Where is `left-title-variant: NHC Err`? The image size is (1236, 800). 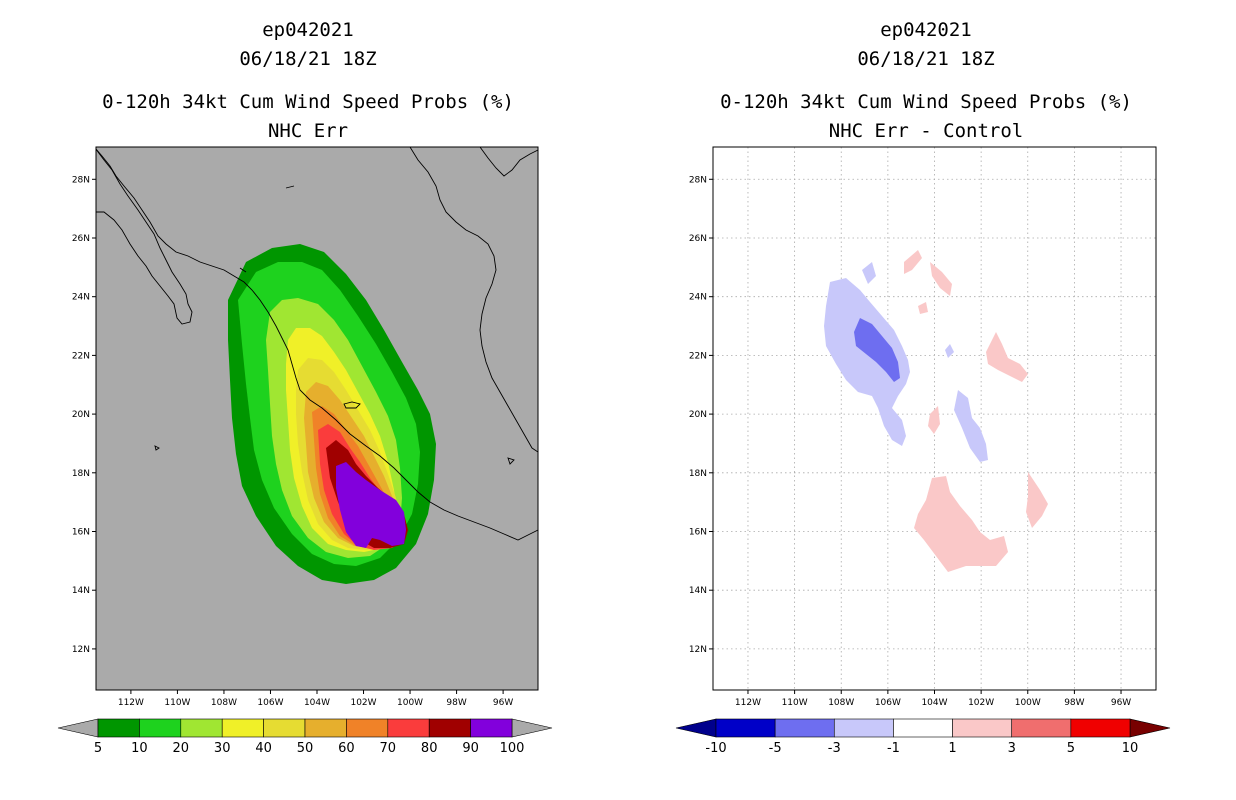 left-title-variant: NHC Err is located at coordinates (308, 131).